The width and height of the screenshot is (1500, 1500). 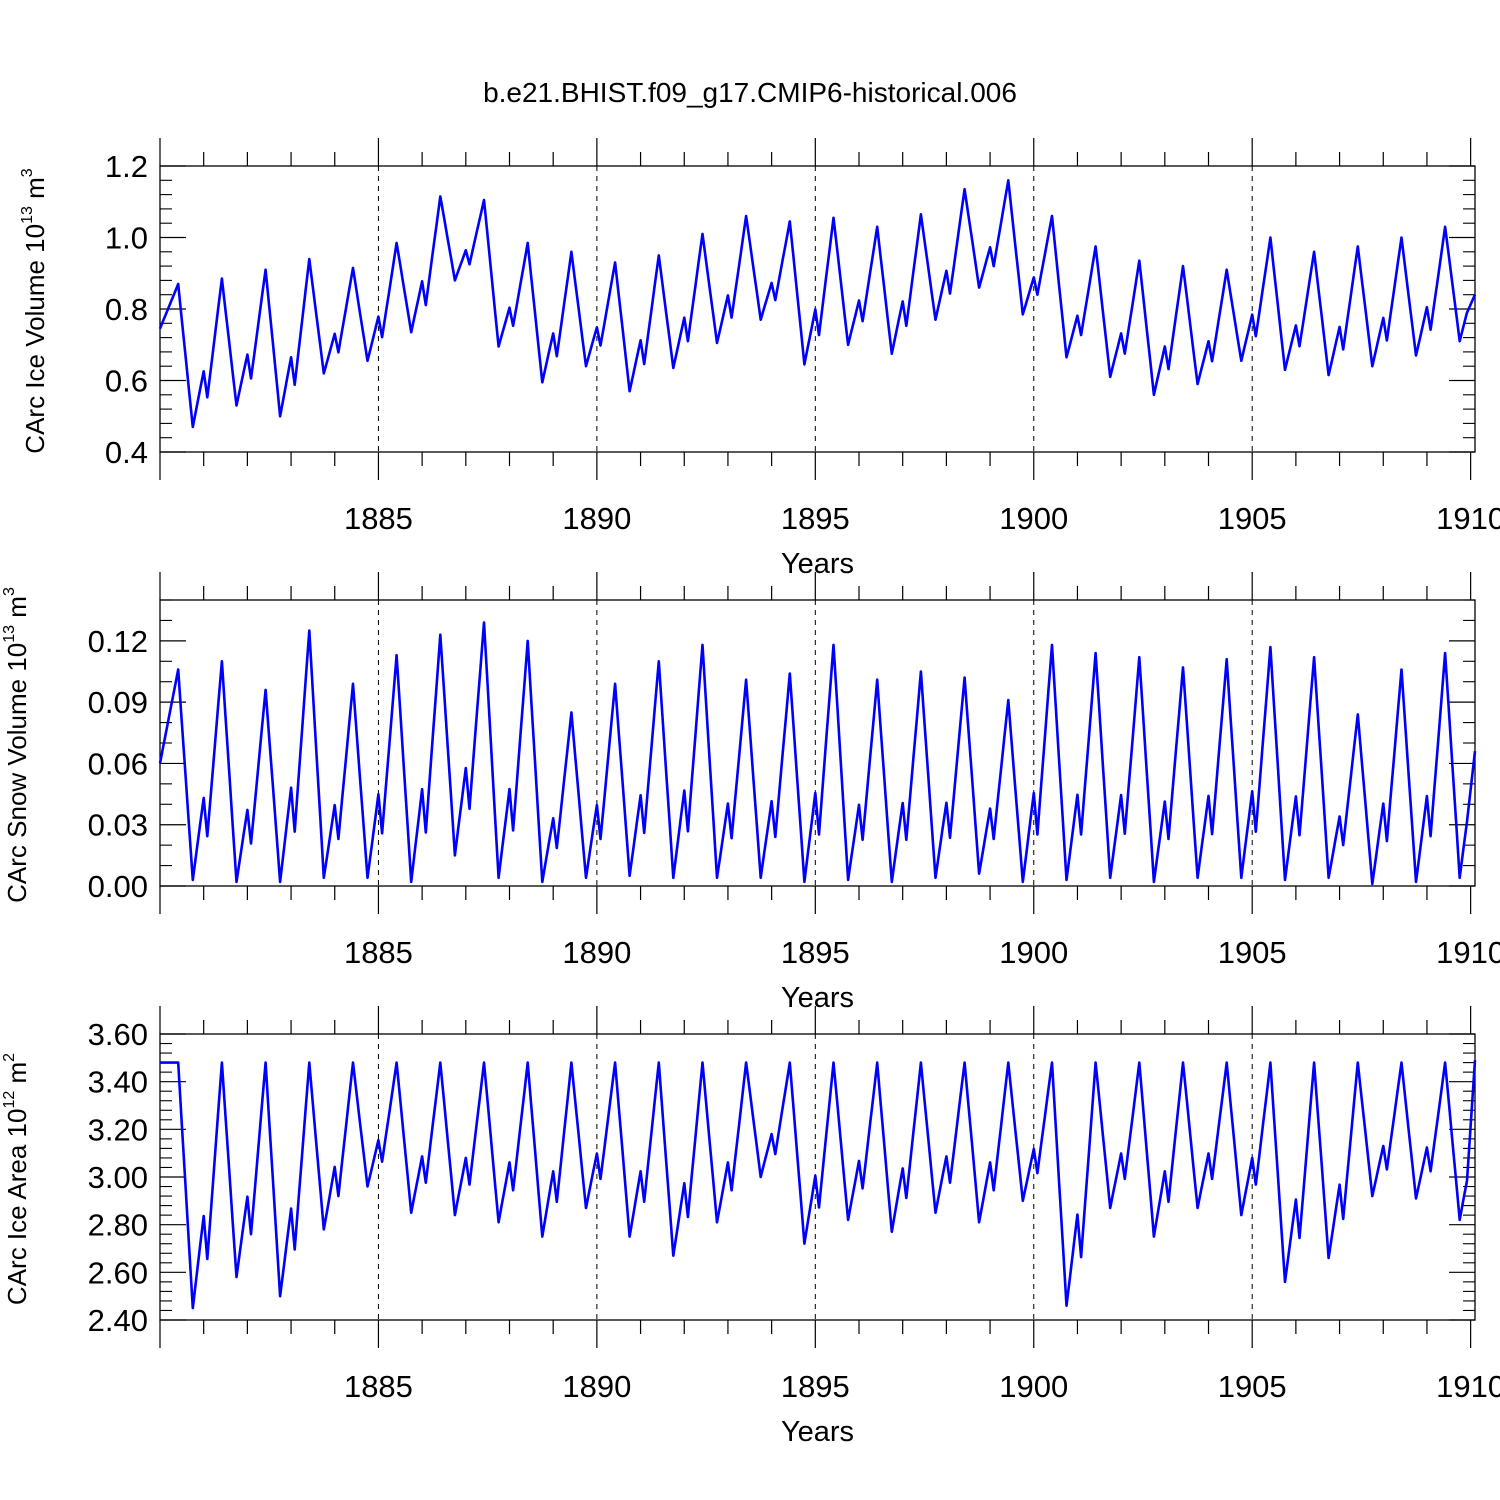 What do you see at coordinates (118, 886) in the screenshot?
I see `y-tick-label: 0.00` at bounding box center [118, 886].